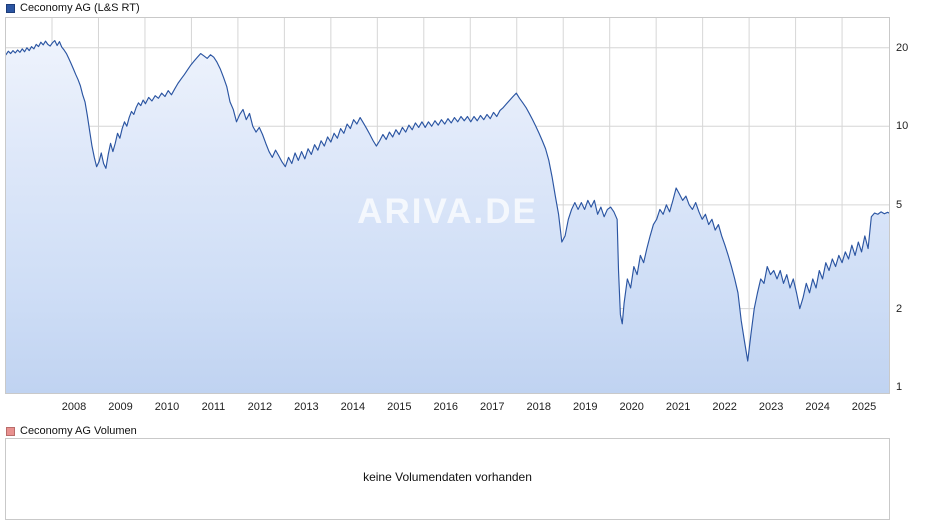  Describe the element at coordinates (74, 407) in the screenshot. I see `x-axis-tick-2008: 2008` at that location.